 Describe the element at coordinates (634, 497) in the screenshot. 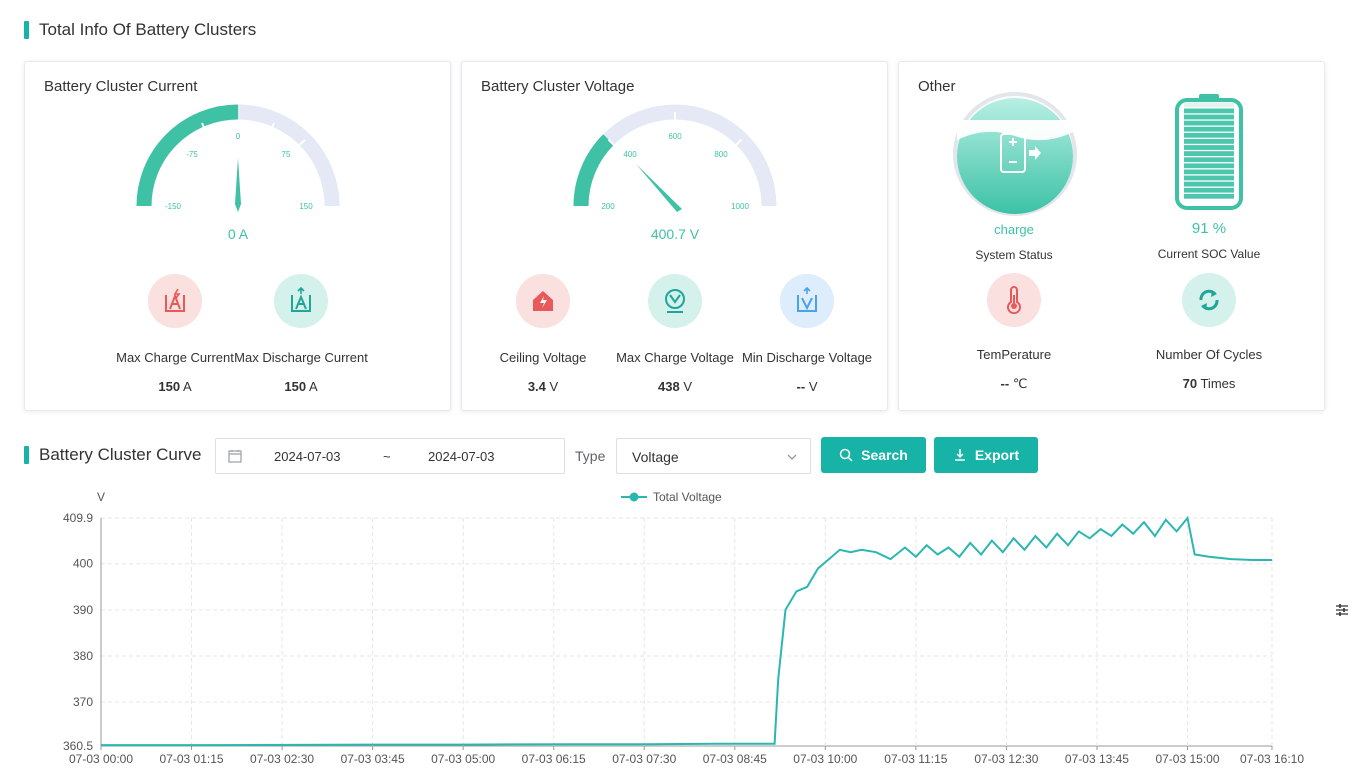

I see `legend-marker` at that location.